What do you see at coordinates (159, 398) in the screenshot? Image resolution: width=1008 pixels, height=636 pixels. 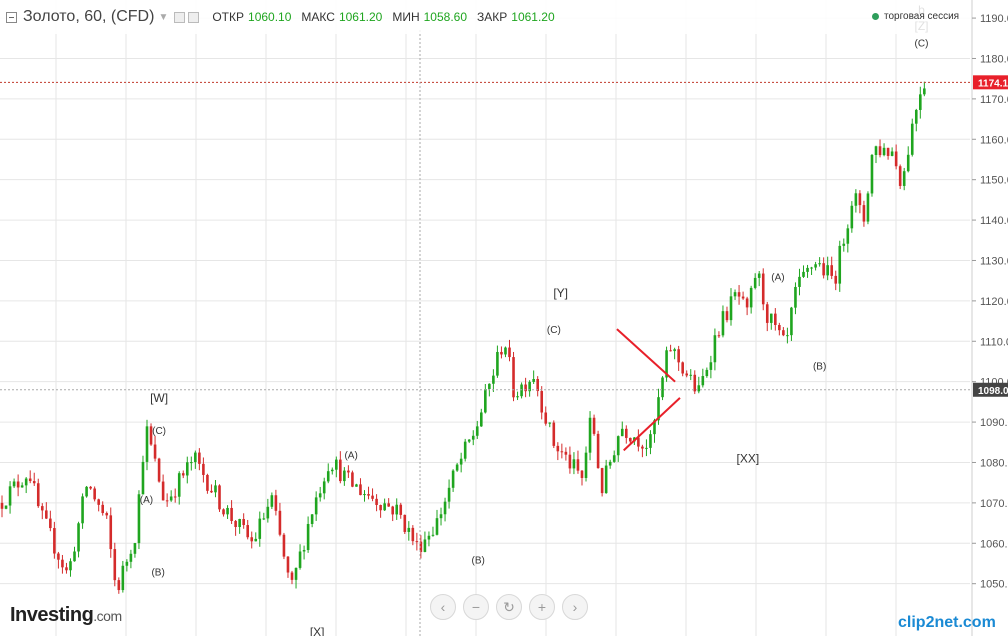 I see `wave-label: [W]` at bounding box center [159, 398].